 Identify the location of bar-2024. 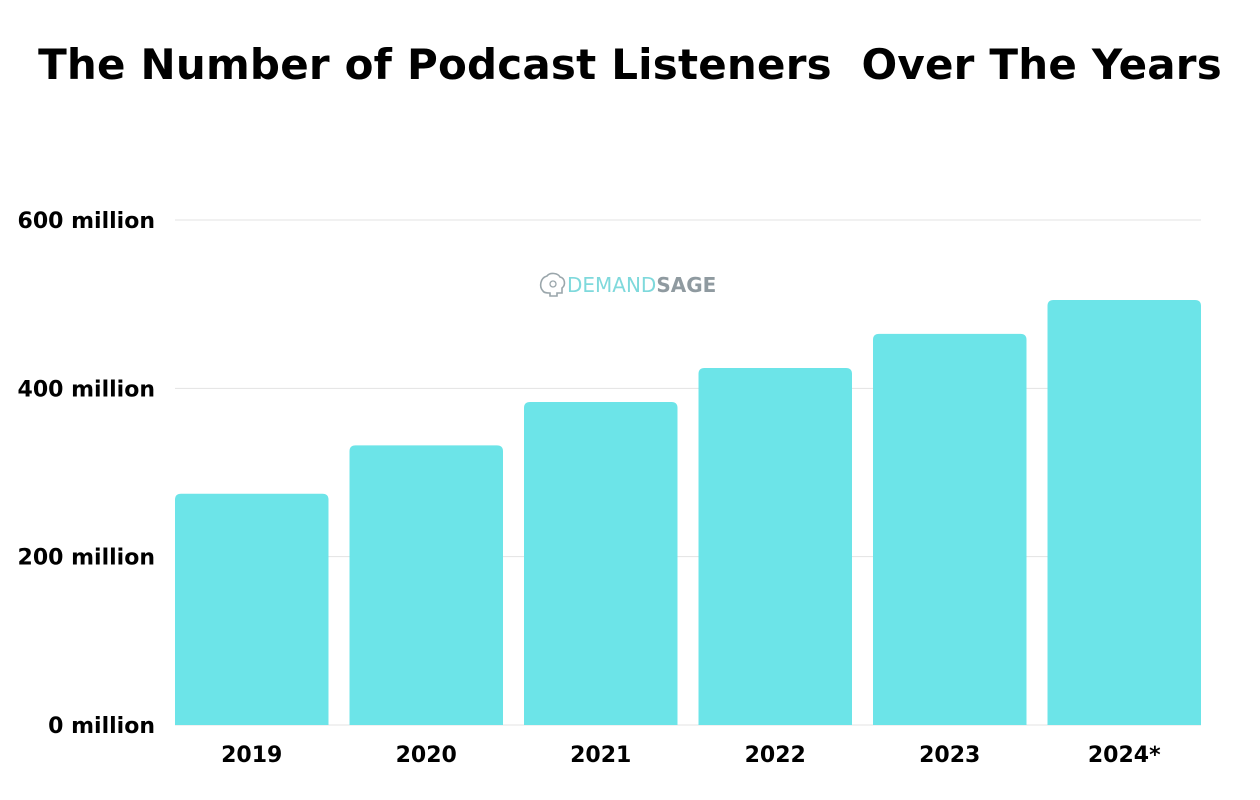
(1124, 512).